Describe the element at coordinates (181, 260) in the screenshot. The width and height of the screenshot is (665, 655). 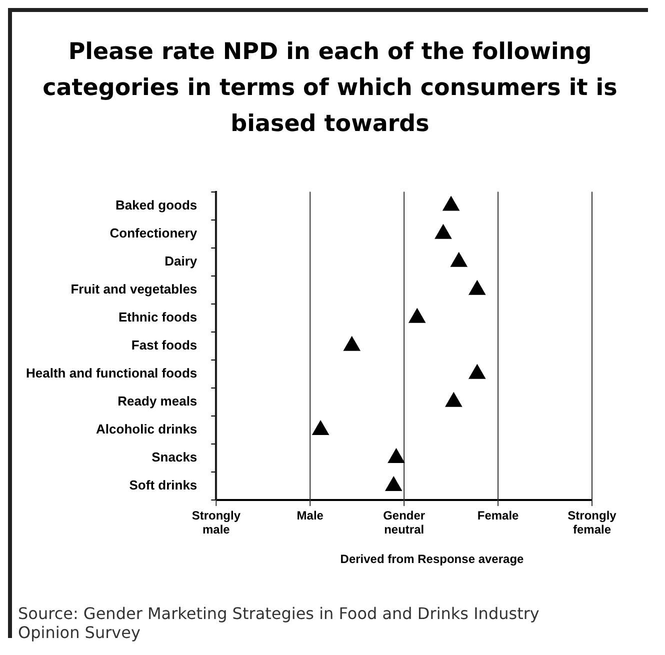
I see `y-tick-label: Dairy` at that location.